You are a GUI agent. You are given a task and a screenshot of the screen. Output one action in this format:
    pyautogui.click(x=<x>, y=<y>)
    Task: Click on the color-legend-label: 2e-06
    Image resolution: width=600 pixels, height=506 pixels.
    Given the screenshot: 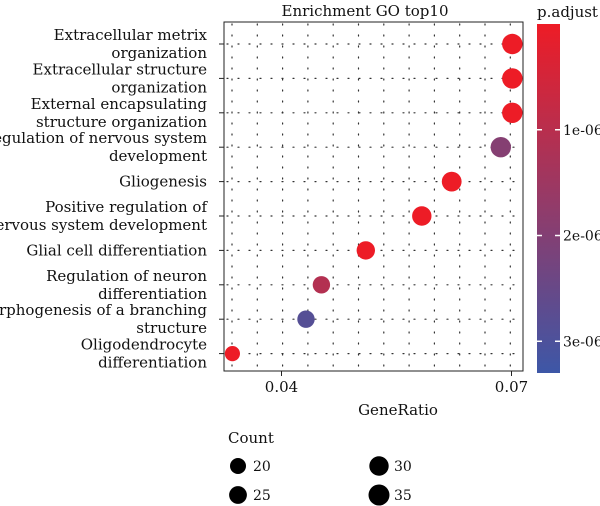 What is the action you would take?
    pyautogui.click(x=581, y=237)
    